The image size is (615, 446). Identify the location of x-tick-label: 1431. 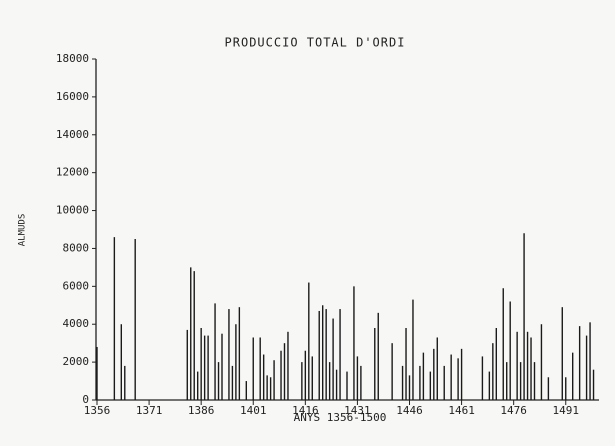
(357, 410).